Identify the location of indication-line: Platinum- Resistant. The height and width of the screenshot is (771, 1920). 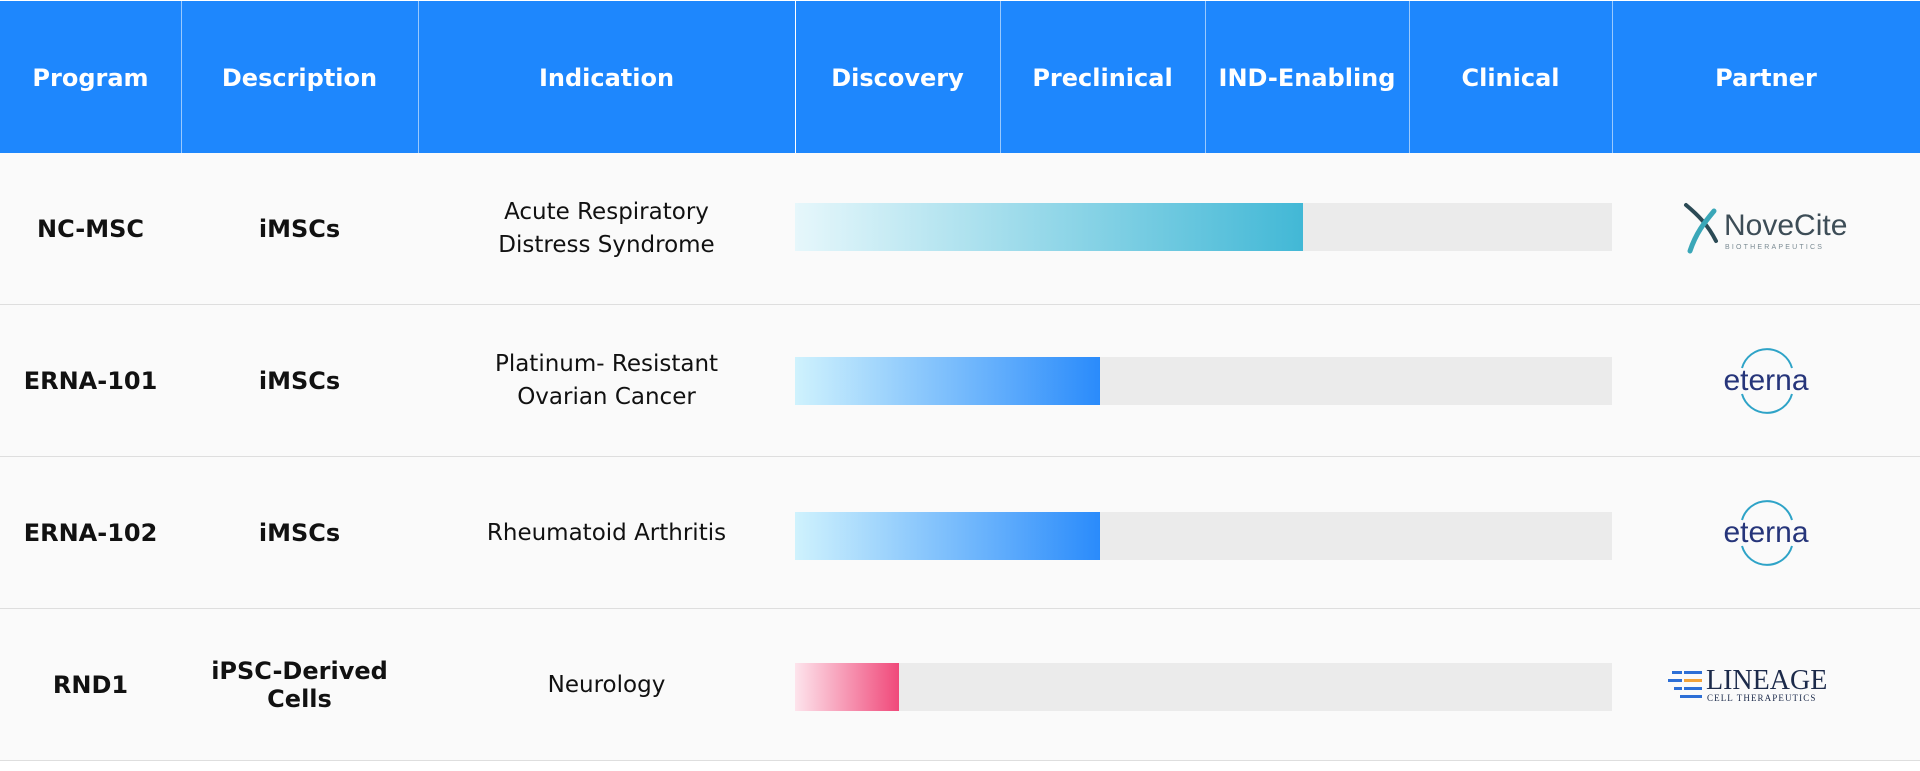
(606, 364).